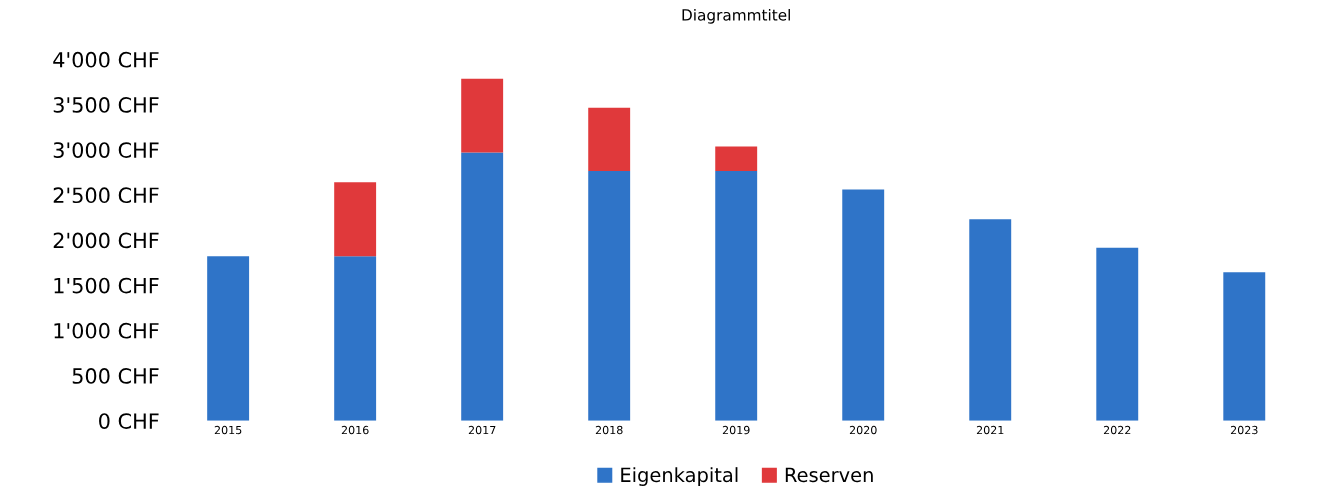  Describe the element at coordinates (228, 430) in the screenshot. I see `x-tick-label: 2015` at that location.